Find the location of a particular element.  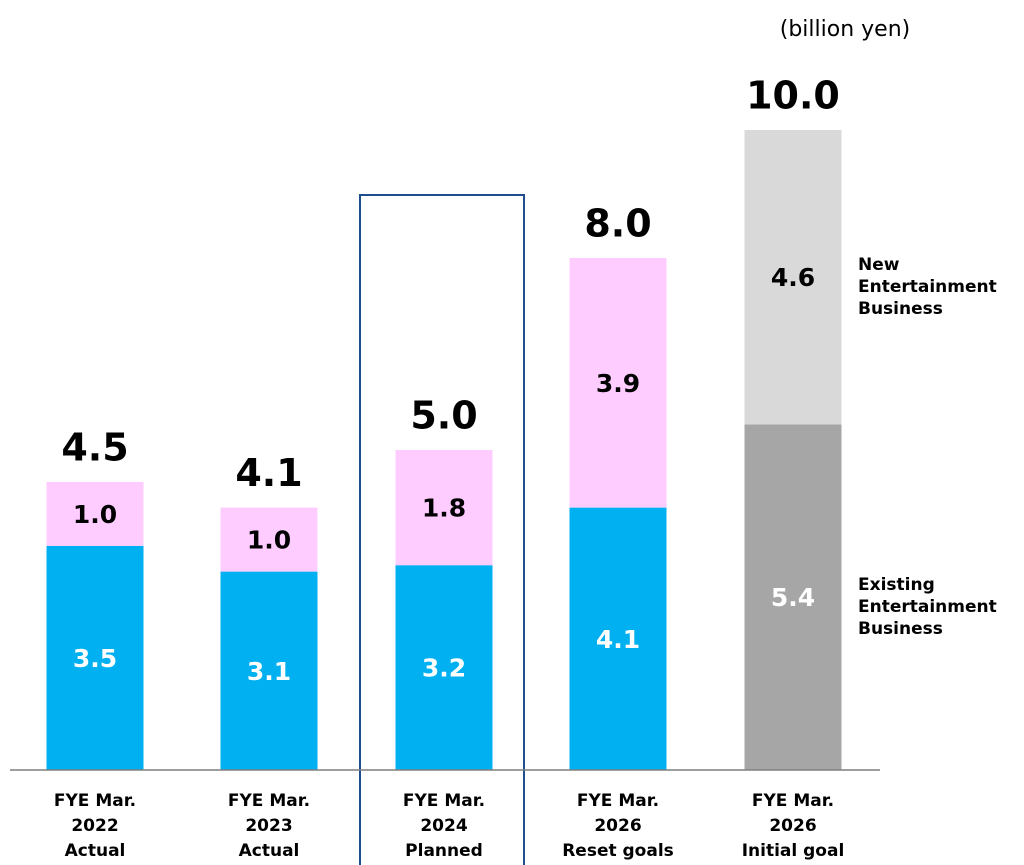

category-label: 2022 is located at coordinates (94, 826).